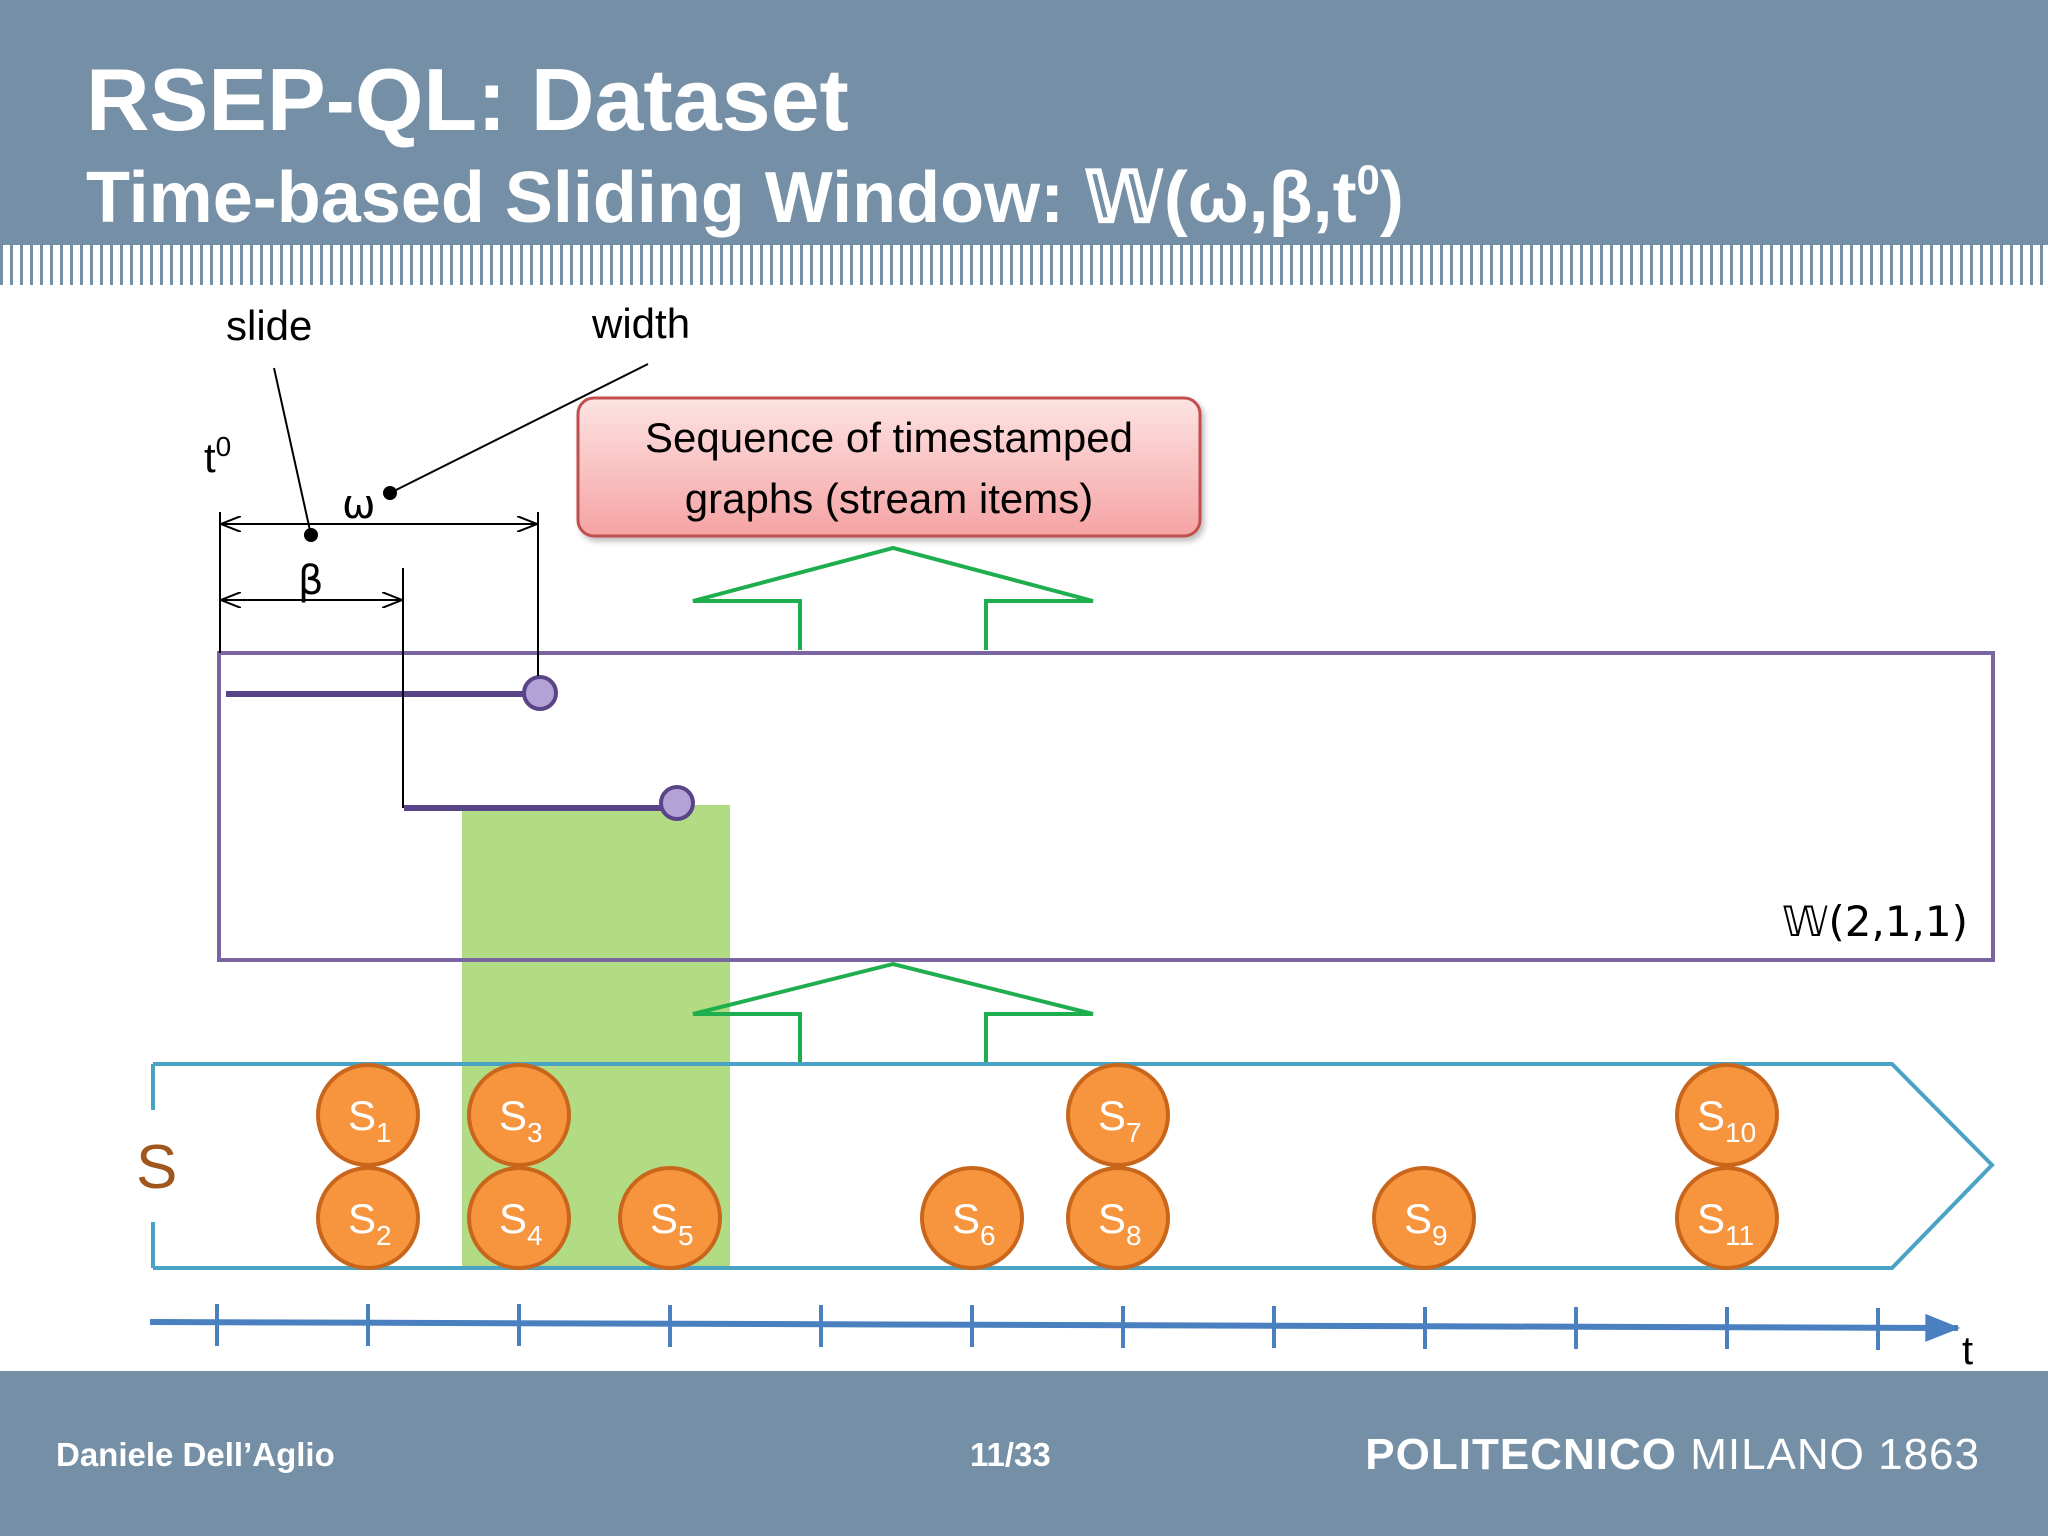 The width and height of the screenshot is (2048, 1536). Describe the element at coordinates (311, 581) in the screenshot. I see `beta-label: β` at that location.